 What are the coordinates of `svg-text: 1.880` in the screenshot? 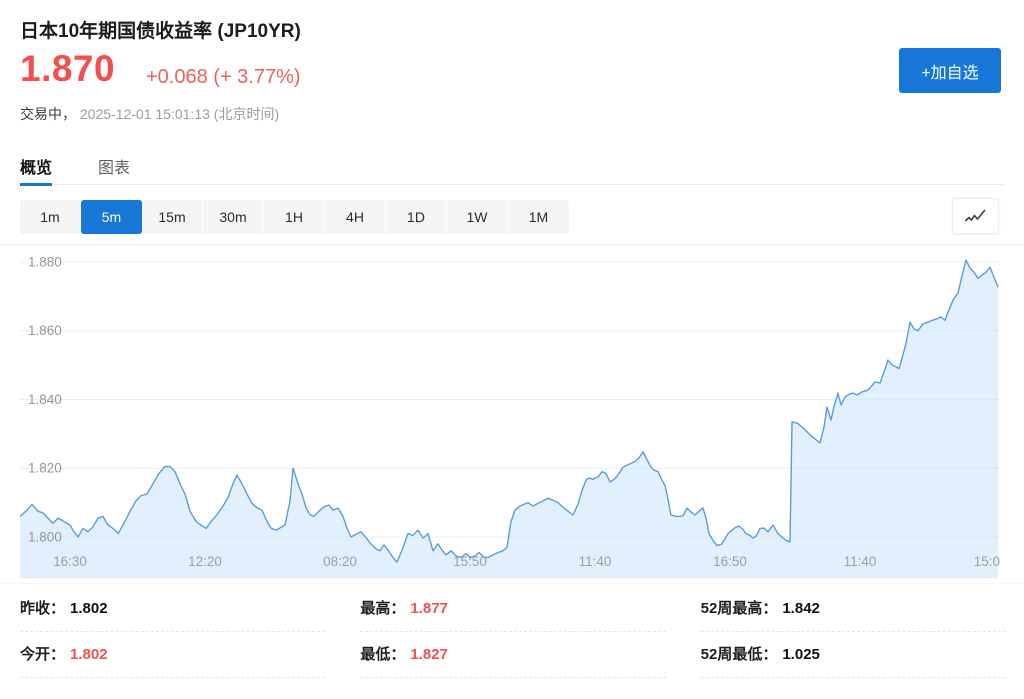 It's located at (45, 262).